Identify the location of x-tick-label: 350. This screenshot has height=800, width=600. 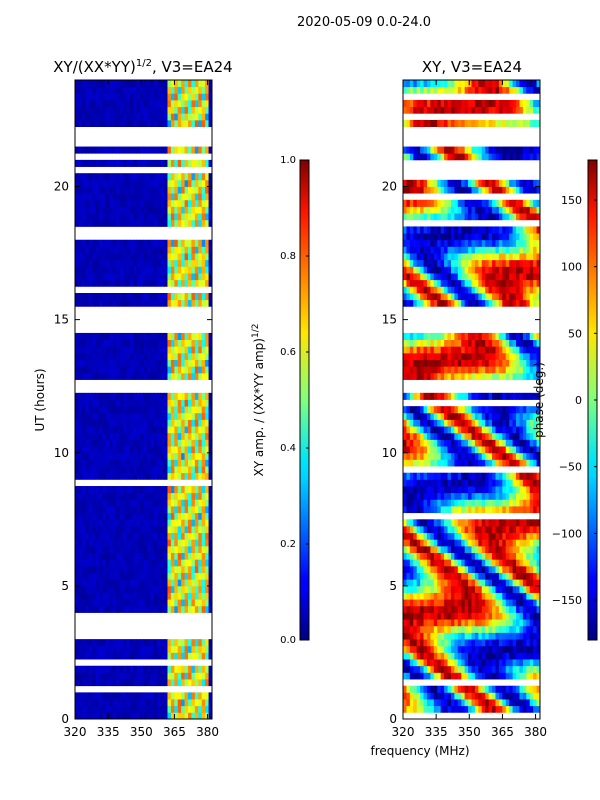
(141, 732).